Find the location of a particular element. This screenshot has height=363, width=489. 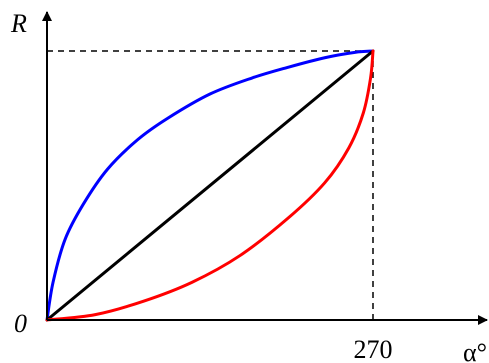

x-tick-label: 270 is located at coordinates (373, 349).